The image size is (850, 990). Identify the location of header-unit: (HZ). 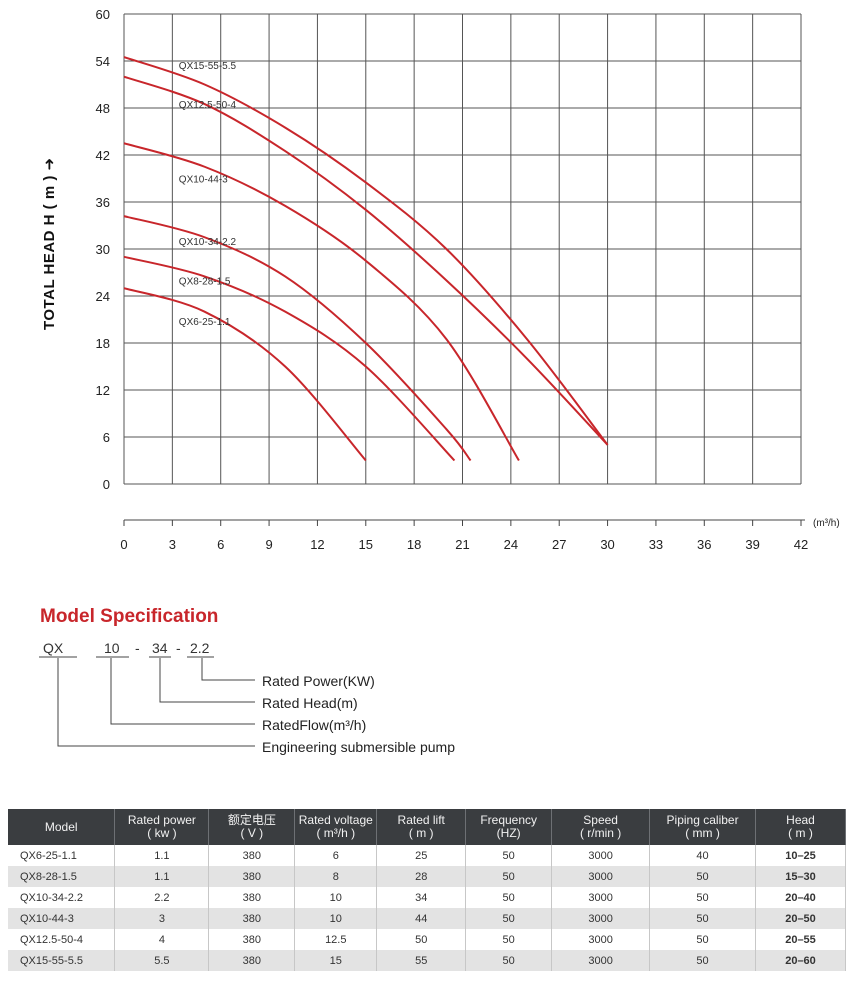
(508, 833).